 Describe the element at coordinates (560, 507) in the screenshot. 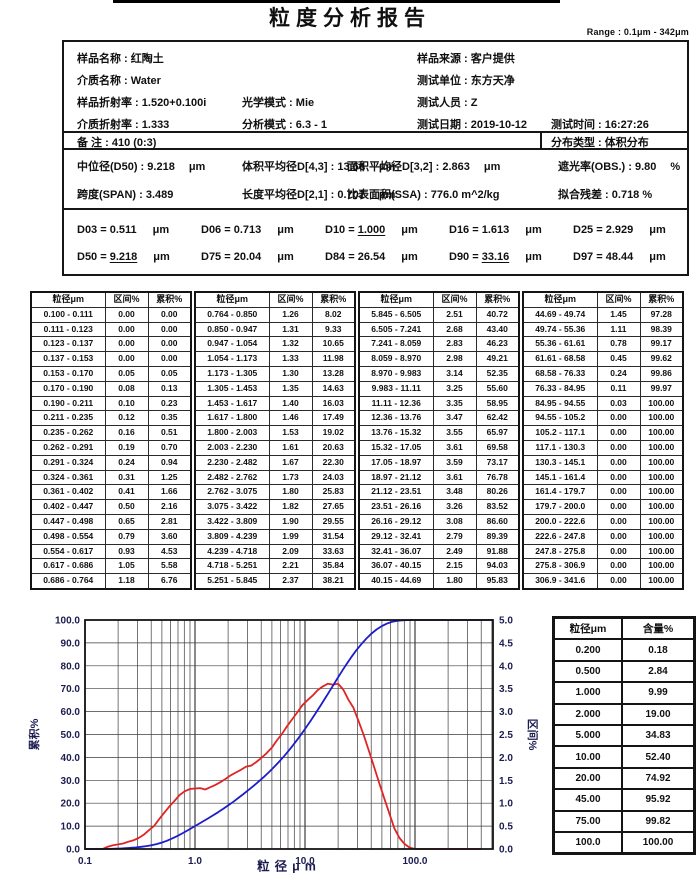

I see `bin-range-cell: 179.7 - 200.0` at that location.